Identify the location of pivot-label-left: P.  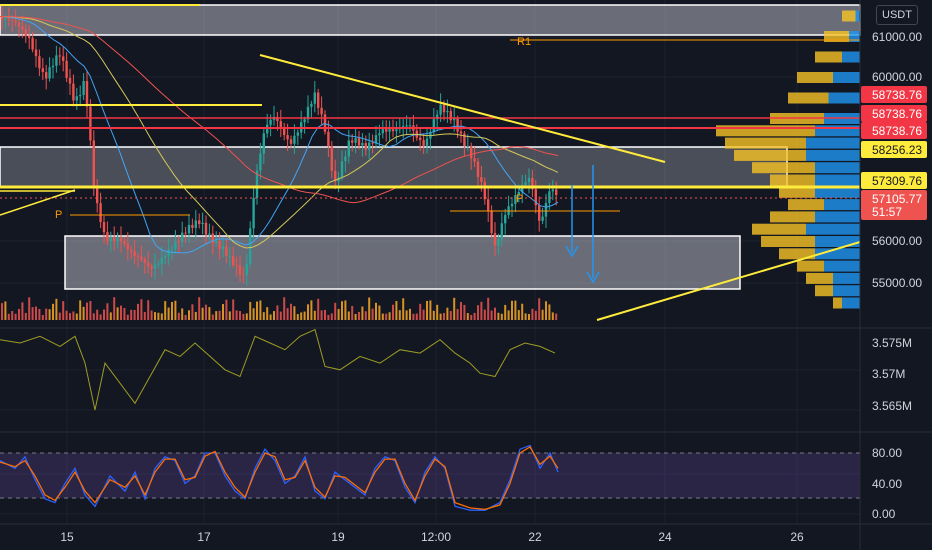
(58, 215).